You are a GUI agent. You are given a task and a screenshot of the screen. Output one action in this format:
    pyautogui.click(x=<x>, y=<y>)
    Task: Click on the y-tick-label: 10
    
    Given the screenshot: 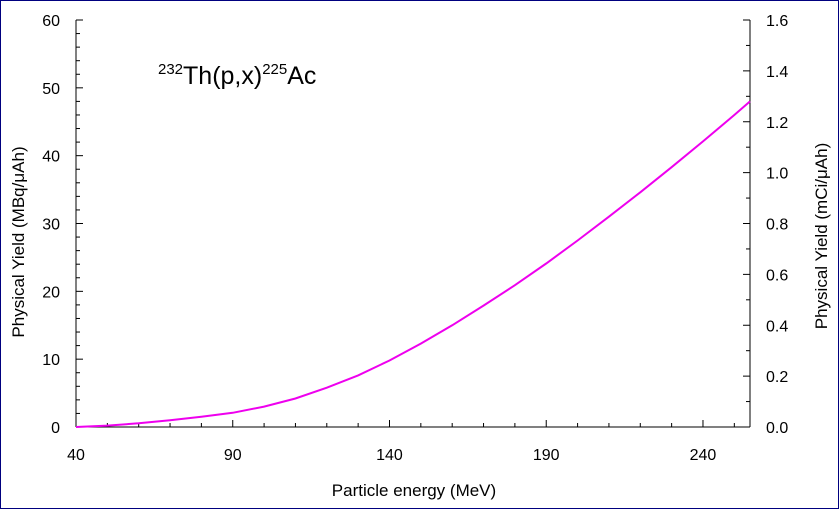 What is the action you would take?
    pyautogui.click(x=51, y=360)
    